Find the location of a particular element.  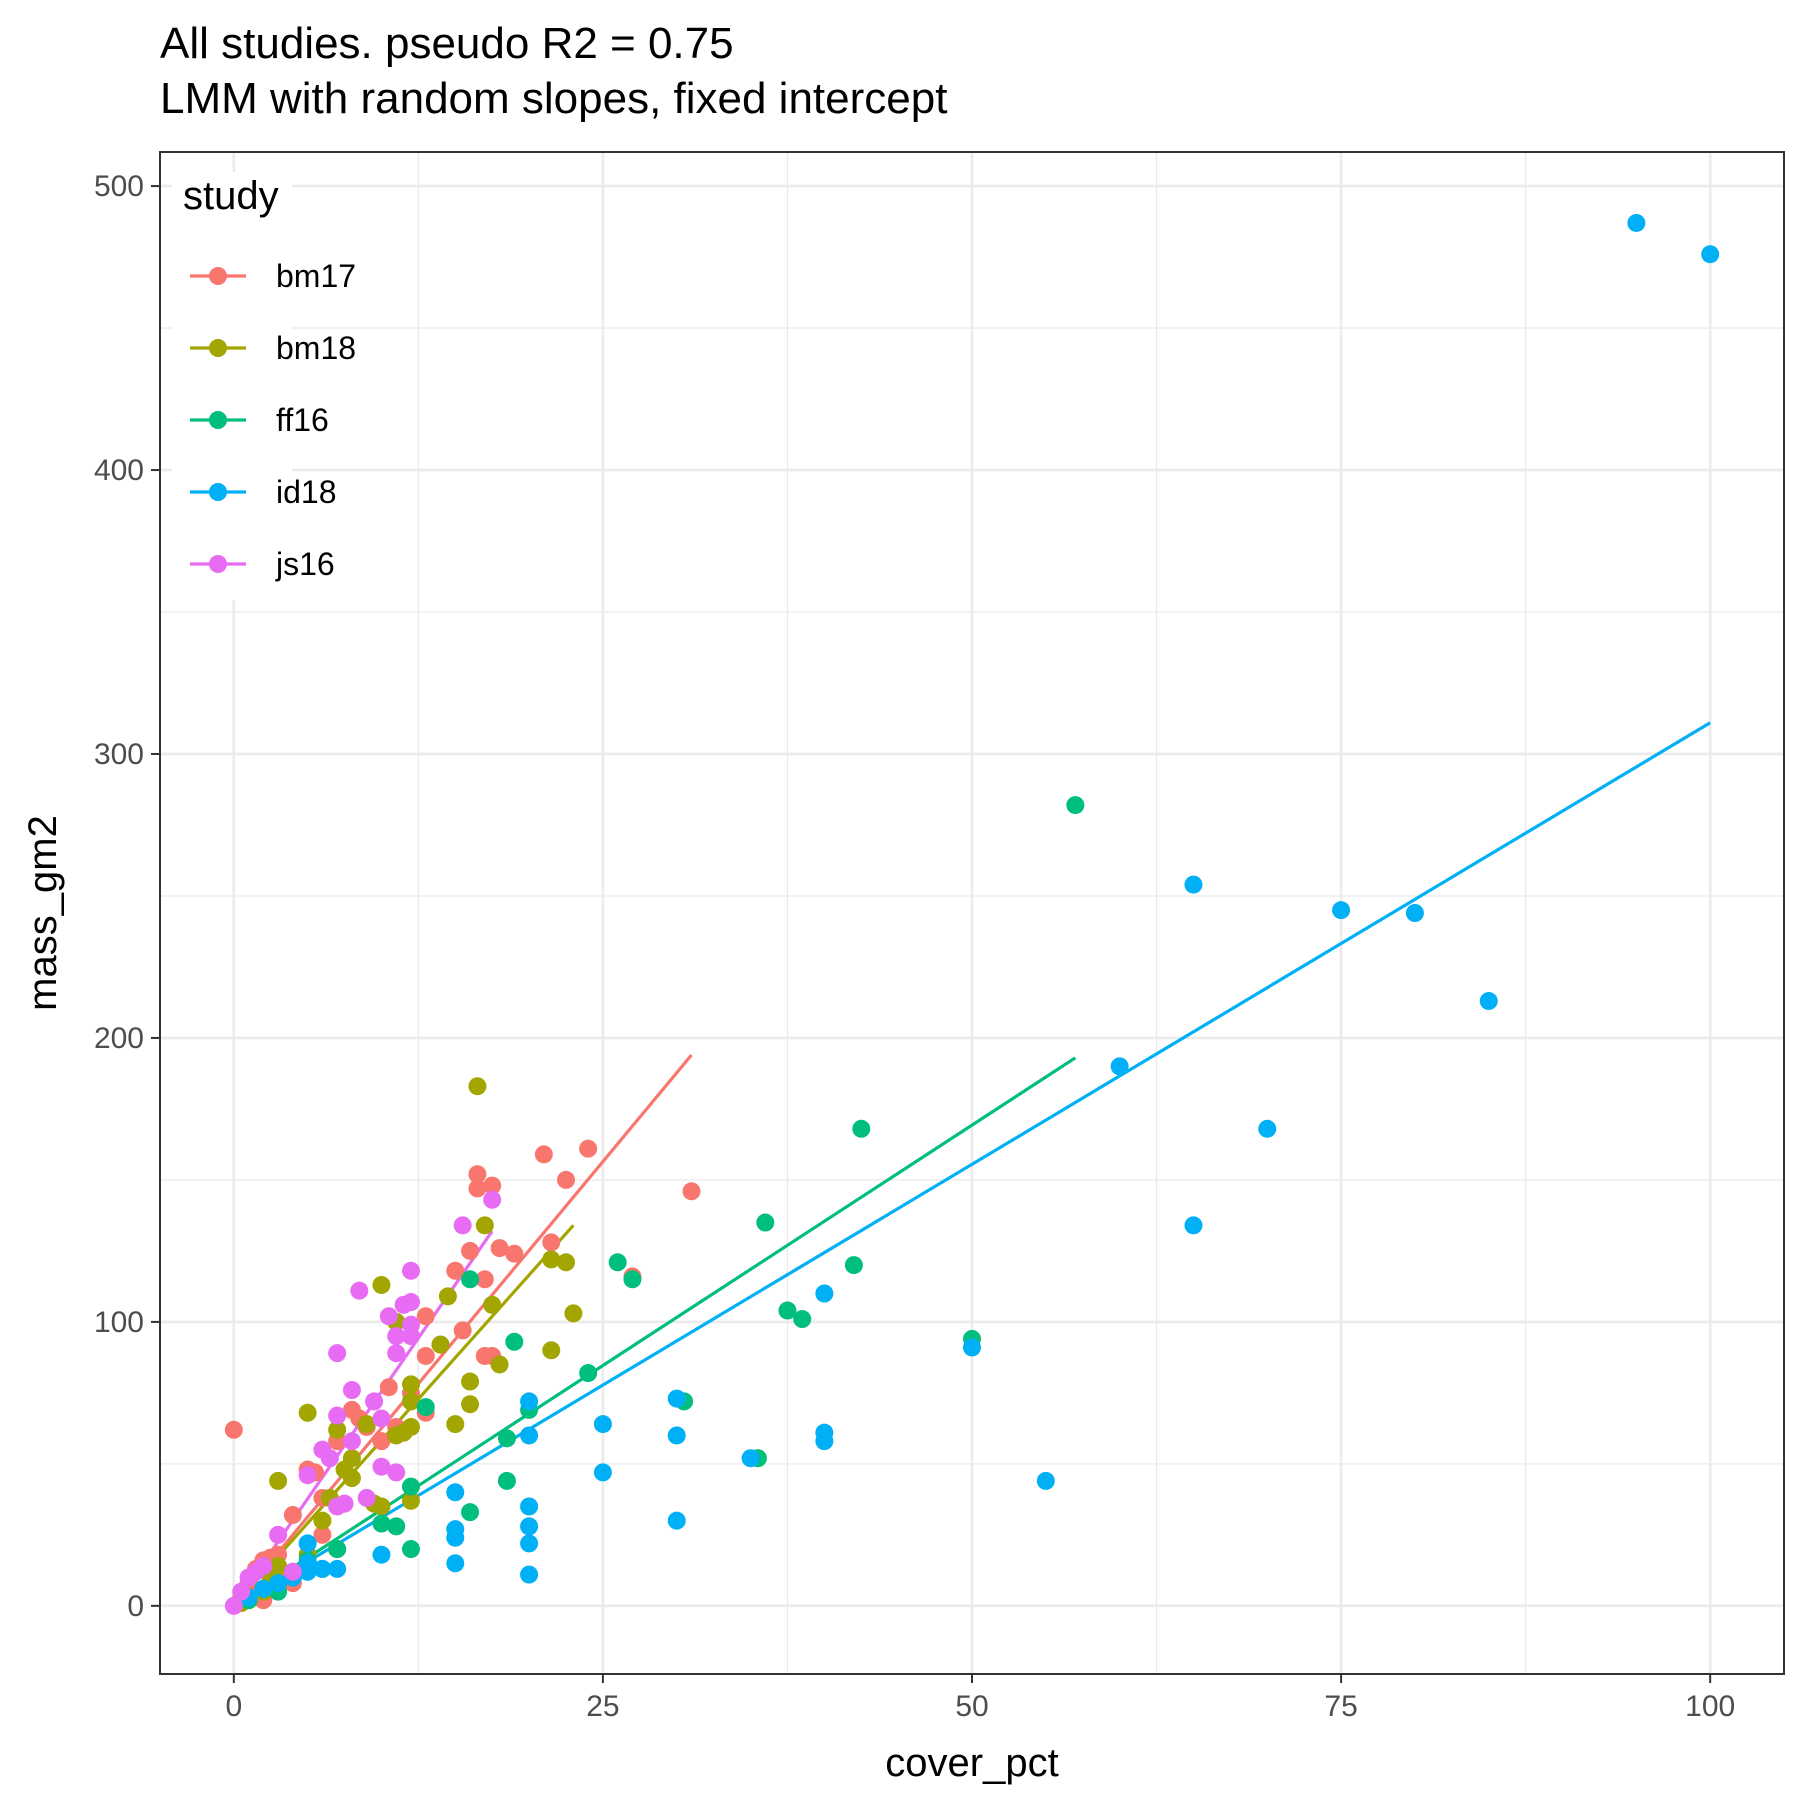

y-axis-title: mass_gm2 is located at coordinates (43, 913).